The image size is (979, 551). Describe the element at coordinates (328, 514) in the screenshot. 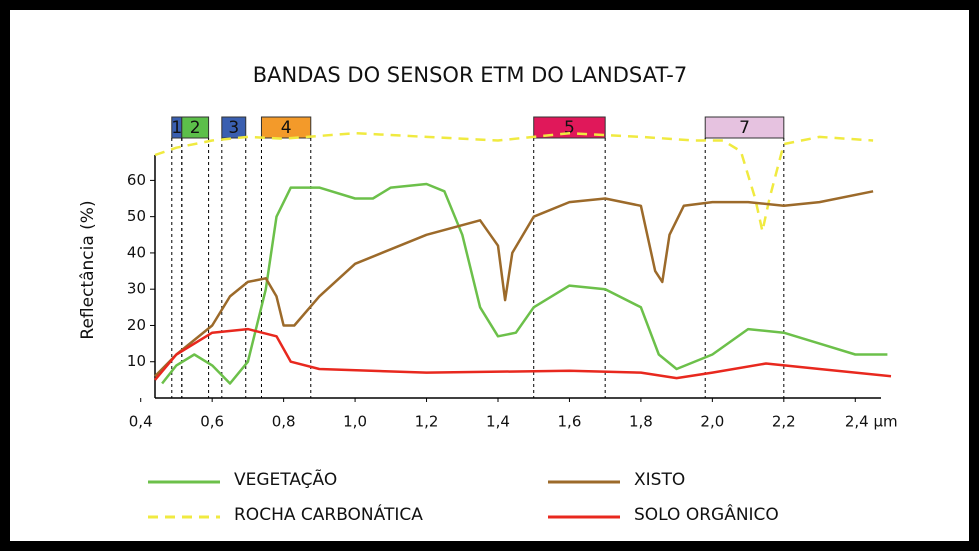

I see `legend-label: ROCHA CARBONÁTICA` at that location.